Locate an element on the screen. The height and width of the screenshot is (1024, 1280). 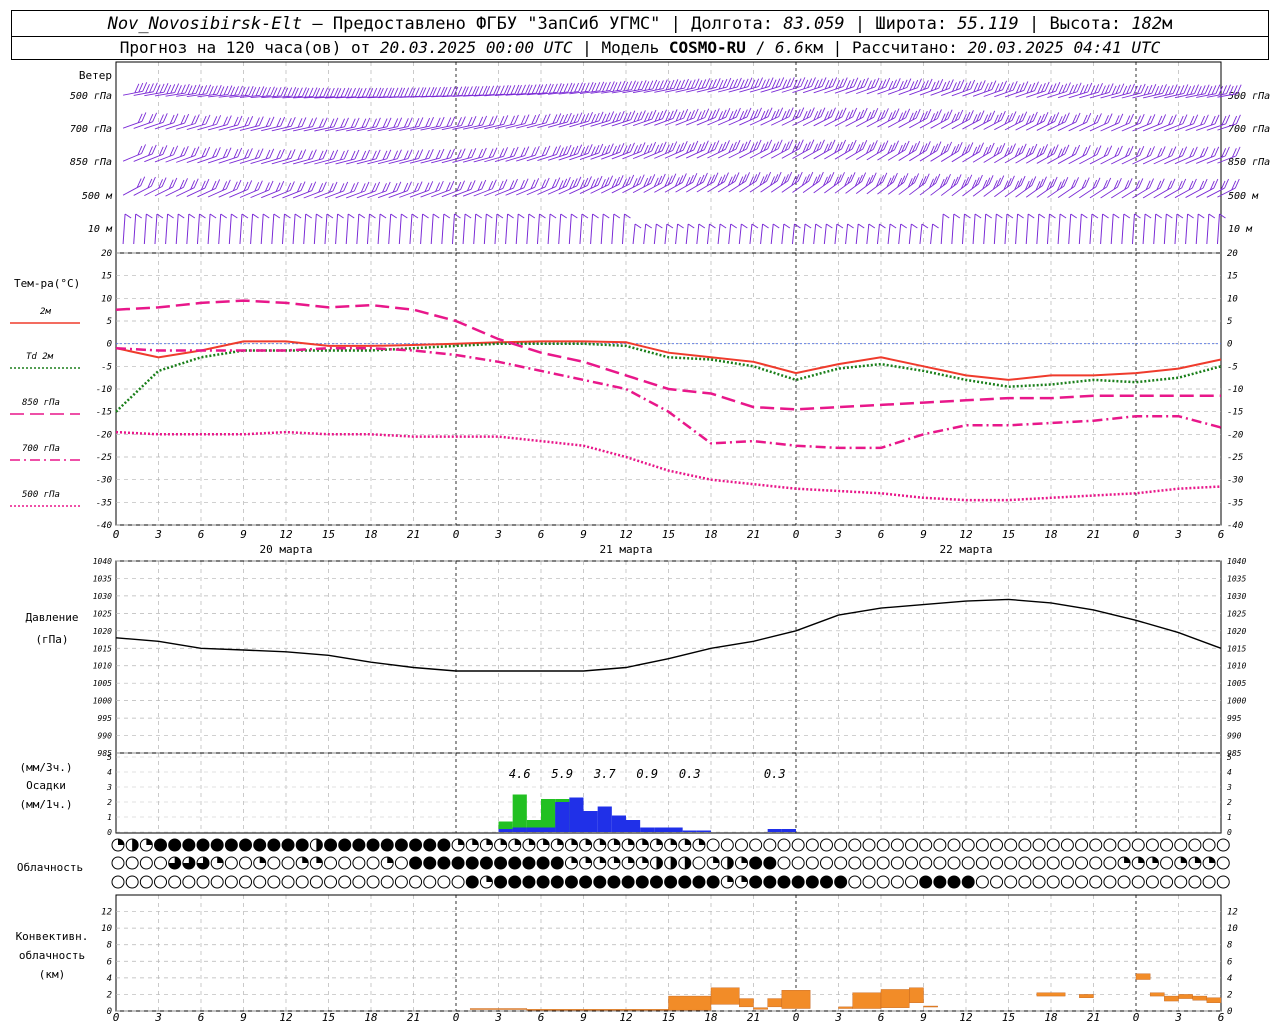
precip-tick-right: 5 is located at coordinates (1229, 757).